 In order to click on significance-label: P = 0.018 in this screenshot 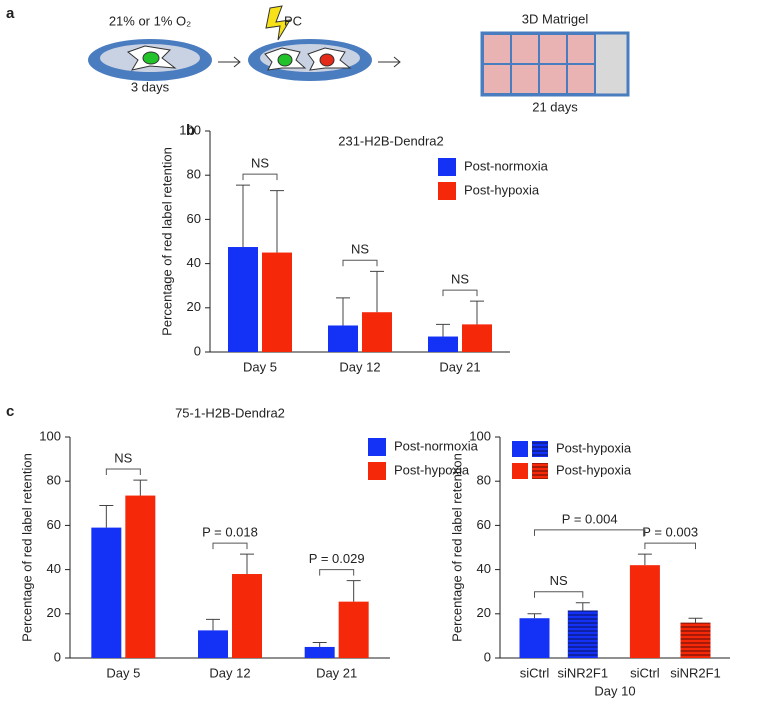, I will do `click(230, 532)`.